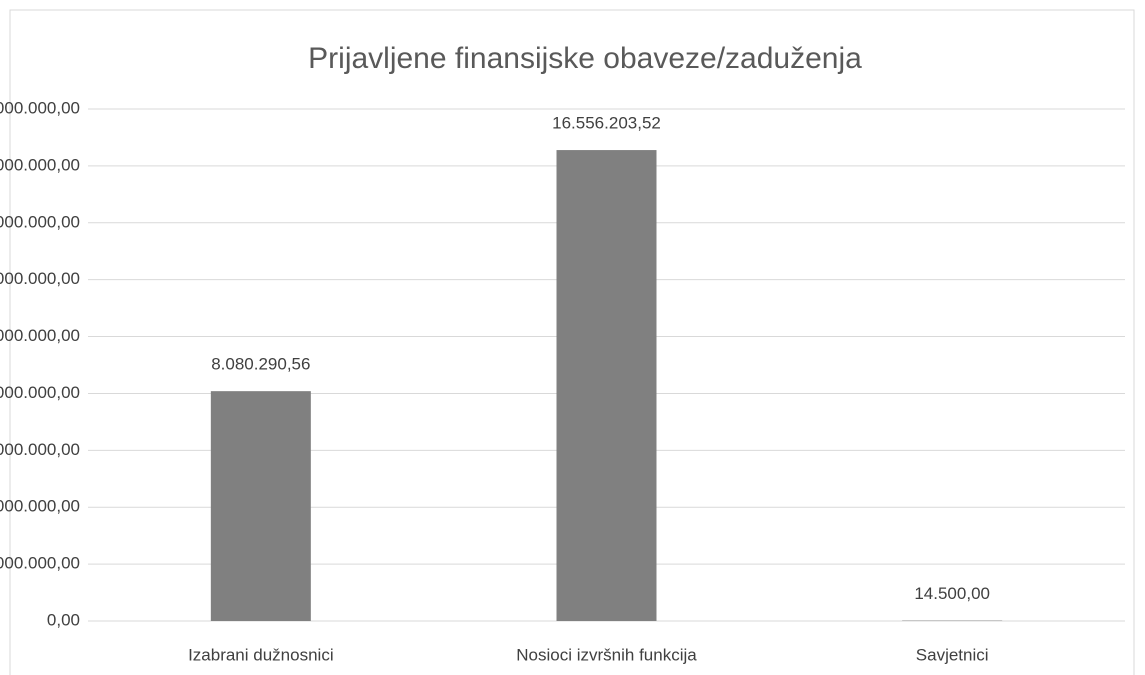 This screenshot has width=1145, height=675. Describe the element at coordinates (952, 593) in the screenshot. I see `data-label: 14.500,00` at that location.